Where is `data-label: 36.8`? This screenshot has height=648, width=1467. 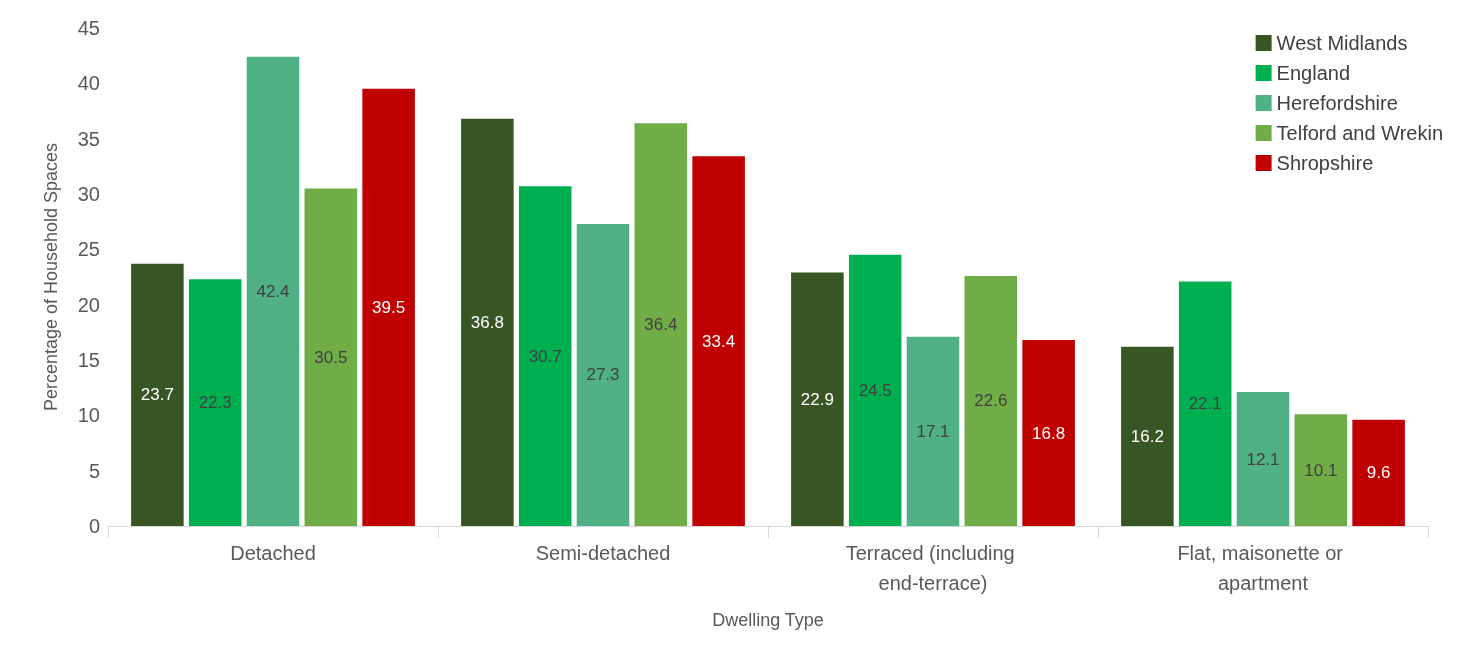 data-label: 36.8 is located at coordinates (487, 322).